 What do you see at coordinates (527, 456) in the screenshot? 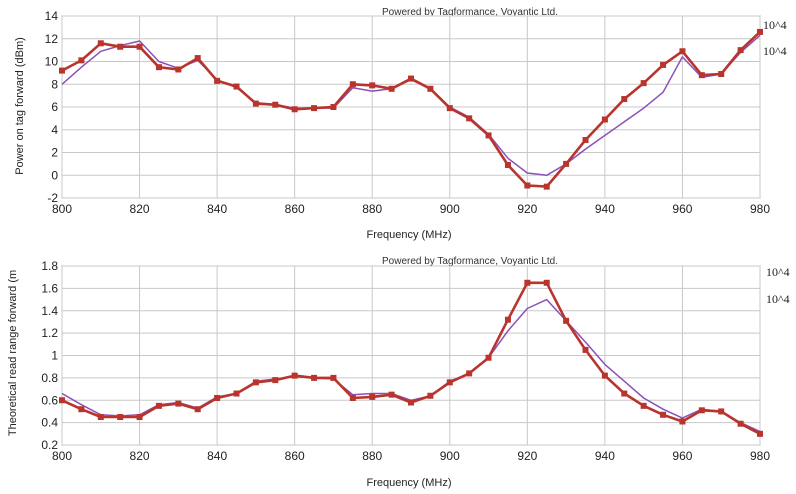
I see `x-tick-label: 920` at bounding box center [527, 456].